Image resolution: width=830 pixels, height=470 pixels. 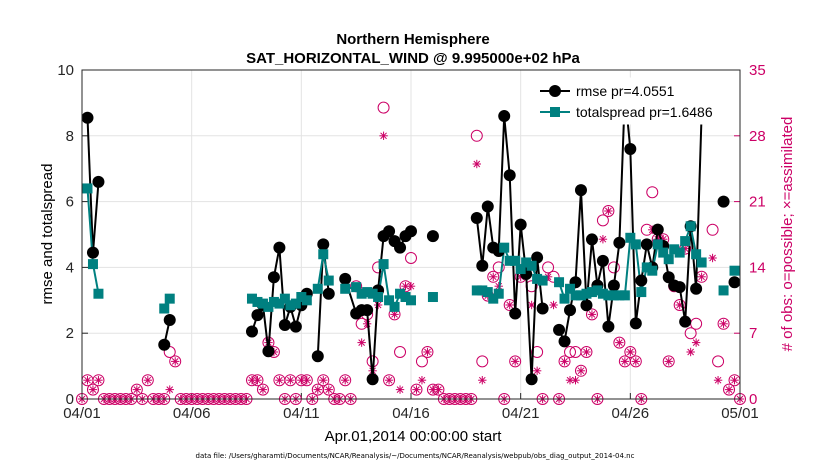 I want to click on y-tick-label: 2, so click(x=70, y=333).